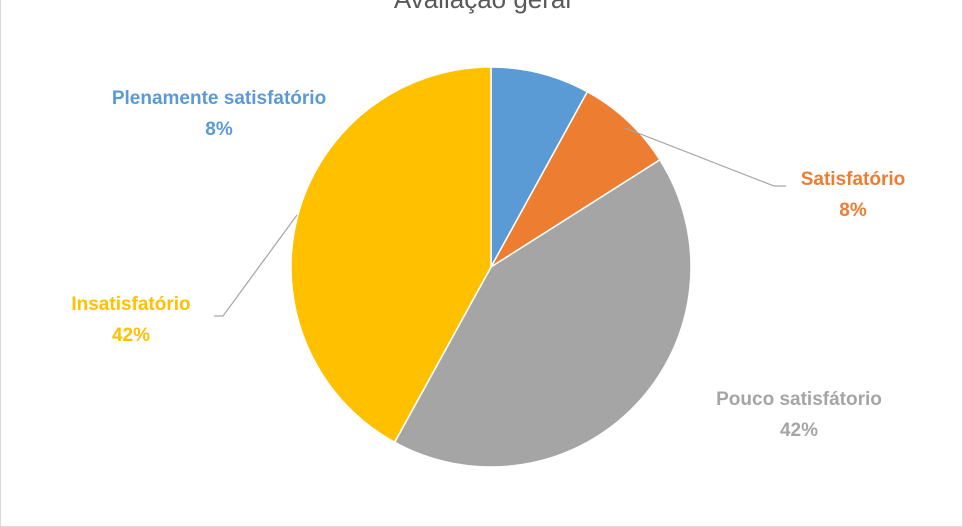 This screenshot has height=527, width=963. I want to click on chart-title: Avaliação geral, so click(482, 7).